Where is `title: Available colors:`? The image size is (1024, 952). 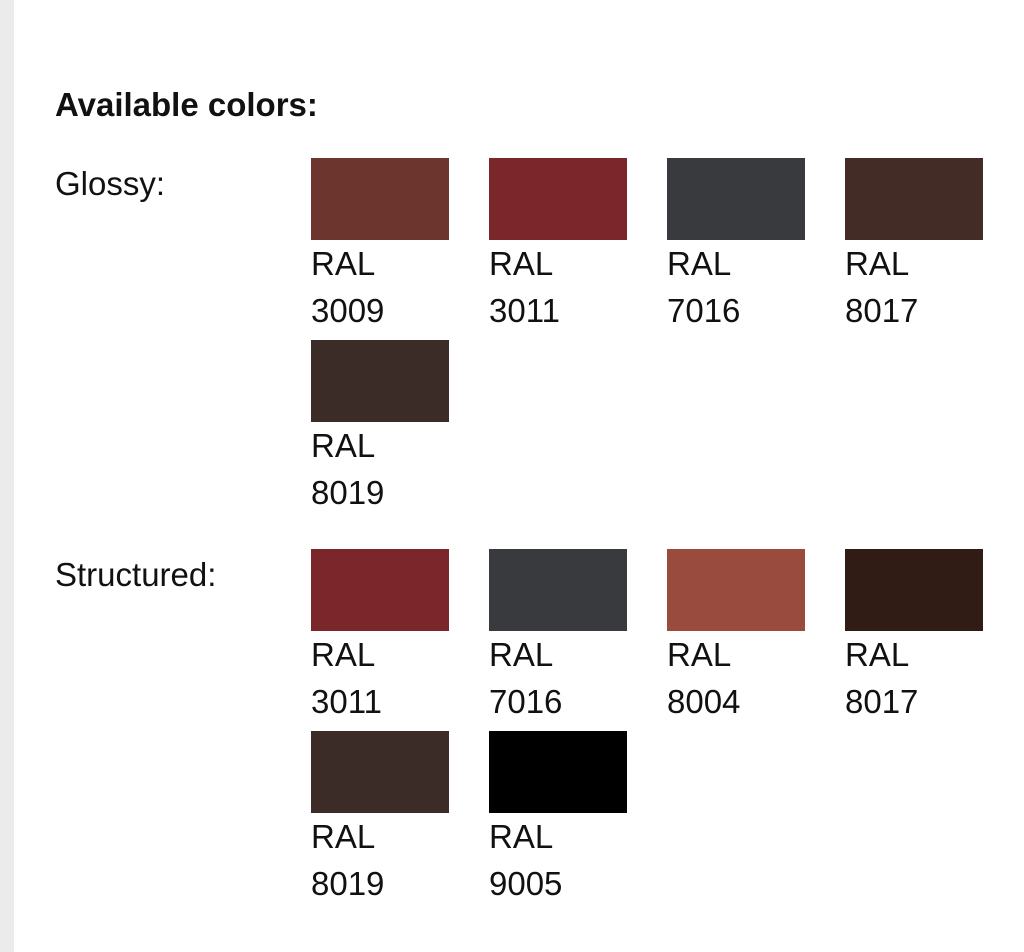 title: Available colors: is located at coordinates (186, 104).